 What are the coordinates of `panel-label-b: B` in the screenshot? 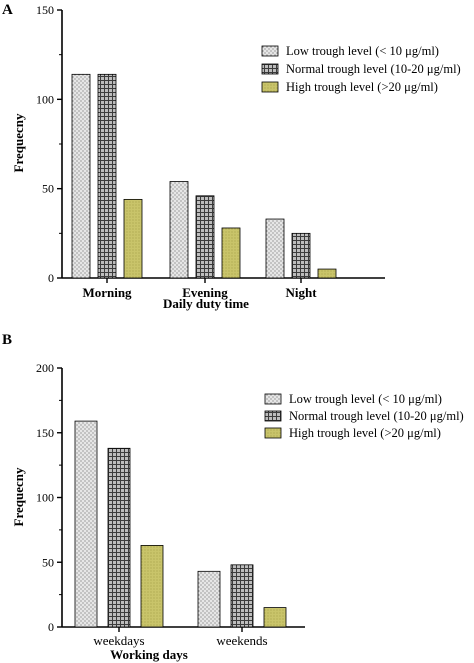 It's located at (7, 340).